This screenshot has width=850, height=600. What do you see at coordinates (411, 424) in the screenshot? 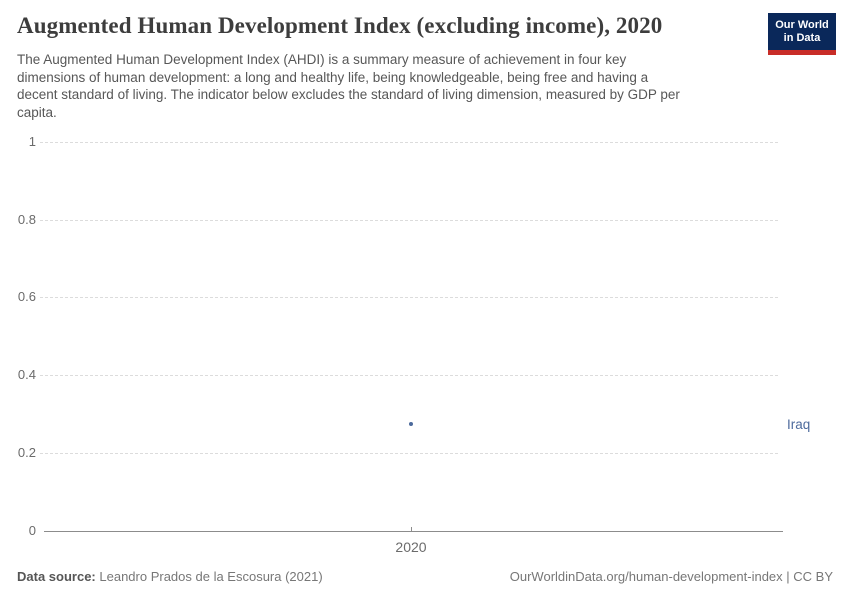
I see `data-point-iraq` at bounding box center [411, 424].